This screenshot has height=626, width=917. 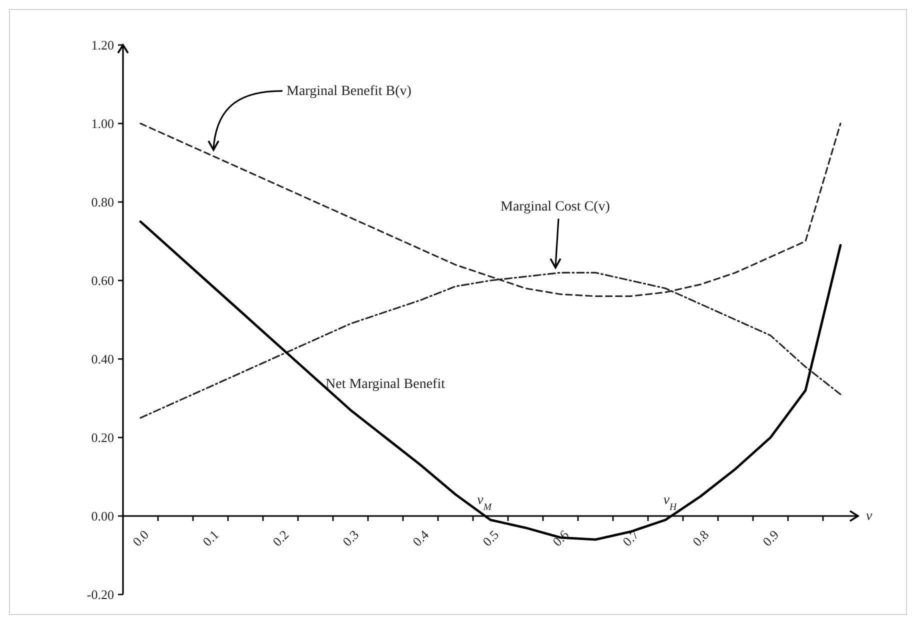 What do you see at coordinates (102, 359) in the screenshot?
I see `y-tick-label: 0.40` at bounding box center [102, 359].